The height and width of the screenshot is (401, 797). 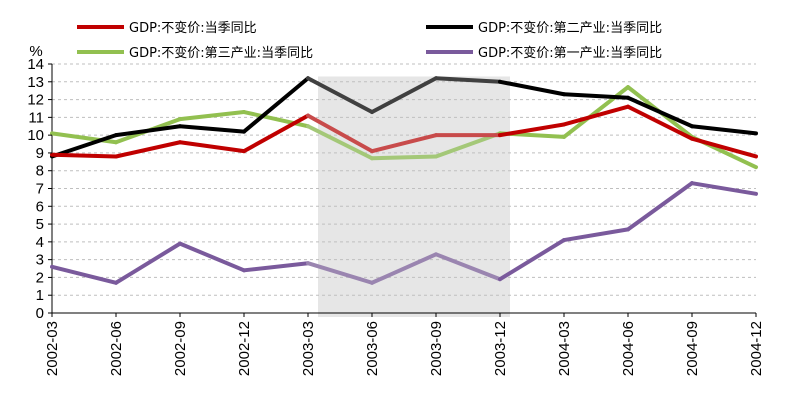 What do you see at coordinates (692, 348) in the screenshot?
I see `x-tick-label-2004-09: 2004-09` at bounding box center [692, 348].